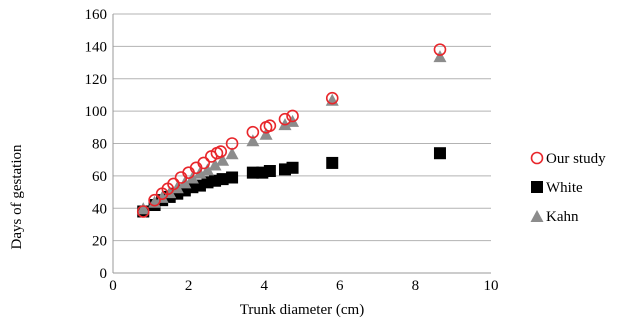  What do you see at coordinates (113, 286) in the screenshot?
I see `x-tick-label: 0` at bounding box center [113, 286].